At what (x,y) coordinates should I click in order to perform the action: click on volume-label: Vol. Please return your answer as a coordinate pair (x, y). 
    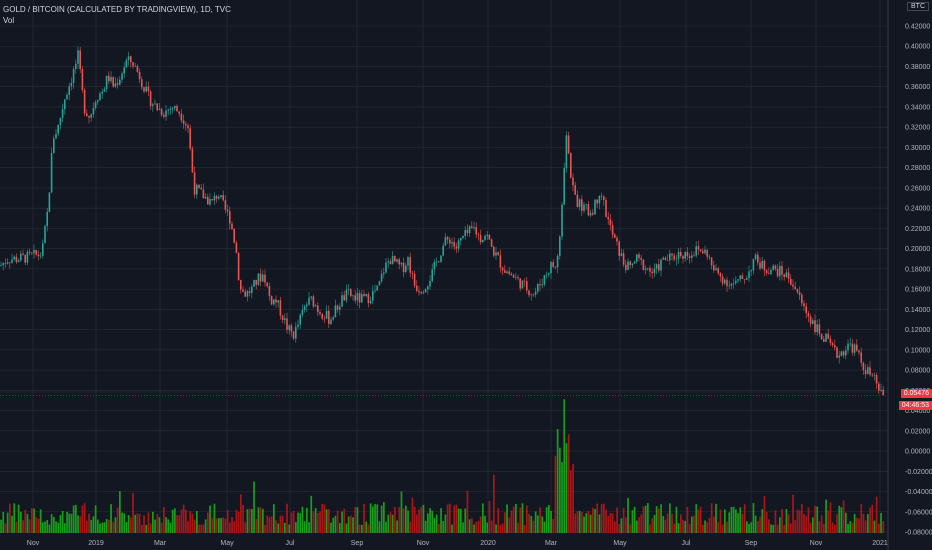
    Looking at the image, I should click on (9, 20).